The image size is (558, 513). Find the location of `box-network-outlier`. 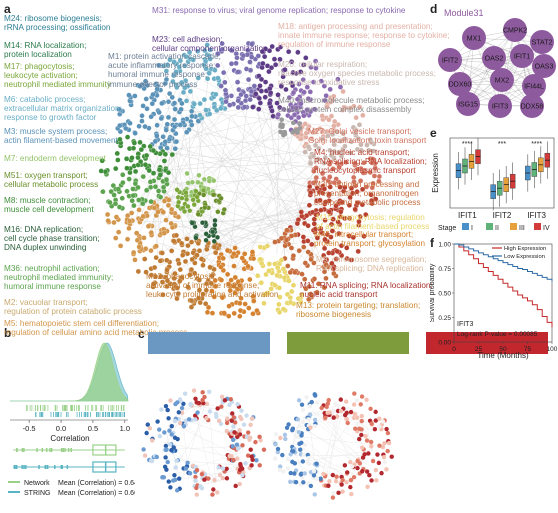

box-network-outlier is located at coordinates (65, 450).